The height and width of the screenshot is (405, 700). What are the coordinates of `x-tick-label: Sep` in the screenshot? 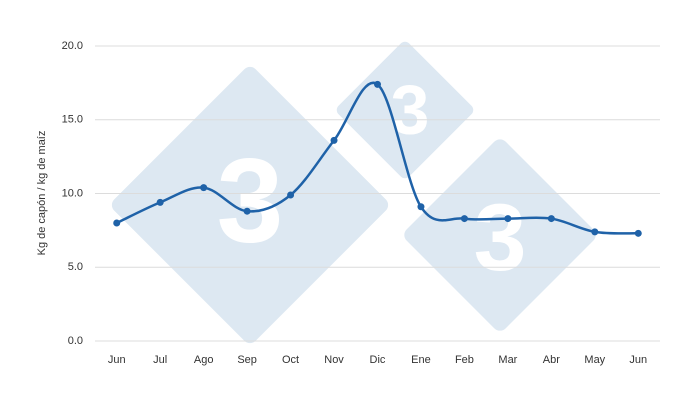 It's located at (247, 360).